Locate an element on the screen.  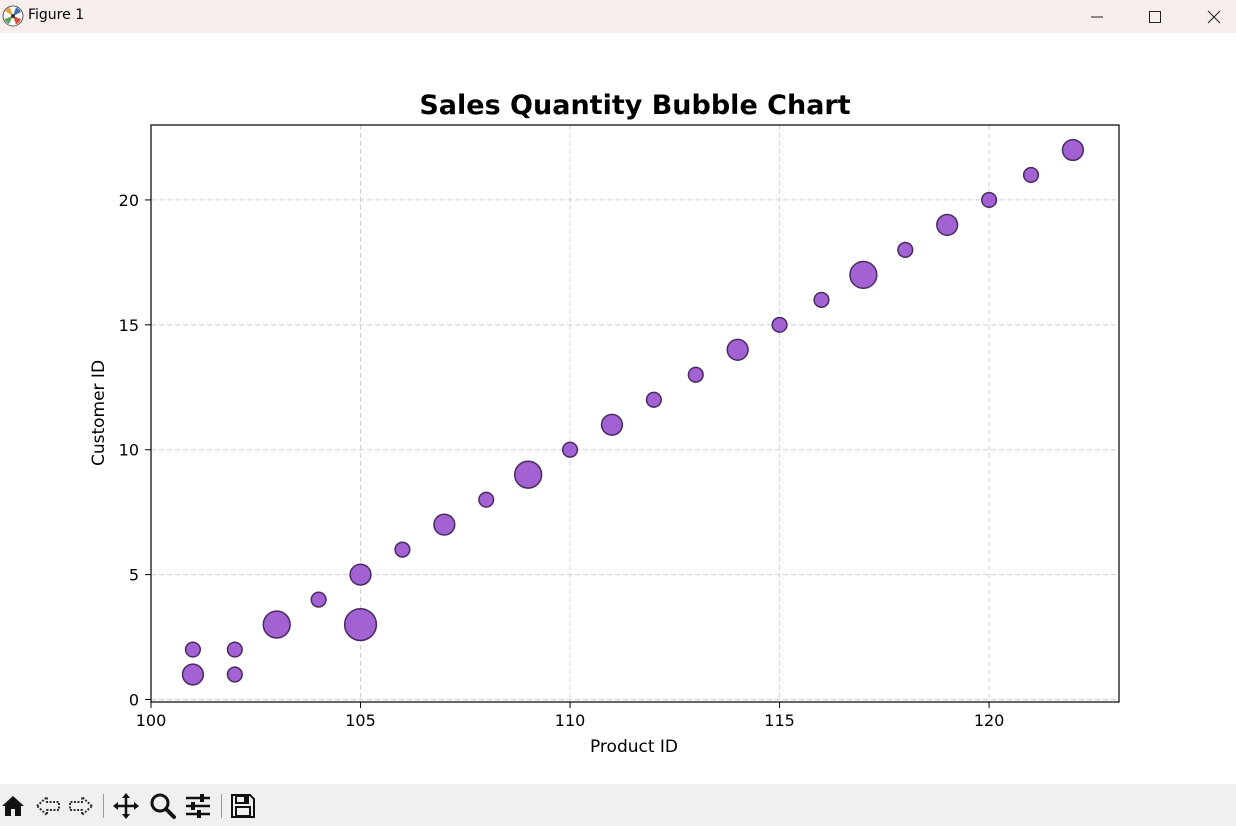
matplotlib-logo-icon is located at coordinates (13, 16).